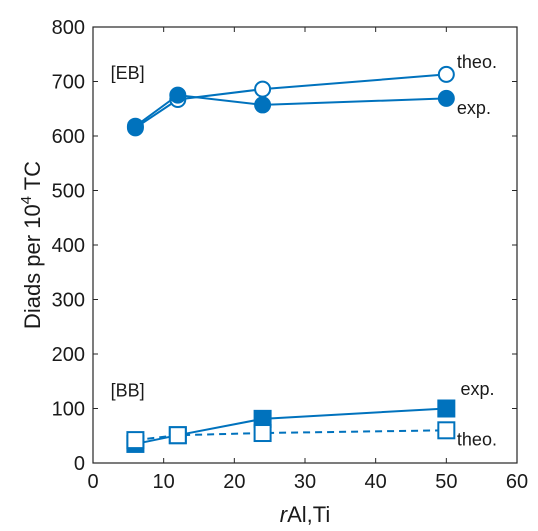 The height and width of the screenshot is (531, 538). Describe the element at coordinates (68, 83) in the screenshot. I see `y-tick-label: 700` at that location.